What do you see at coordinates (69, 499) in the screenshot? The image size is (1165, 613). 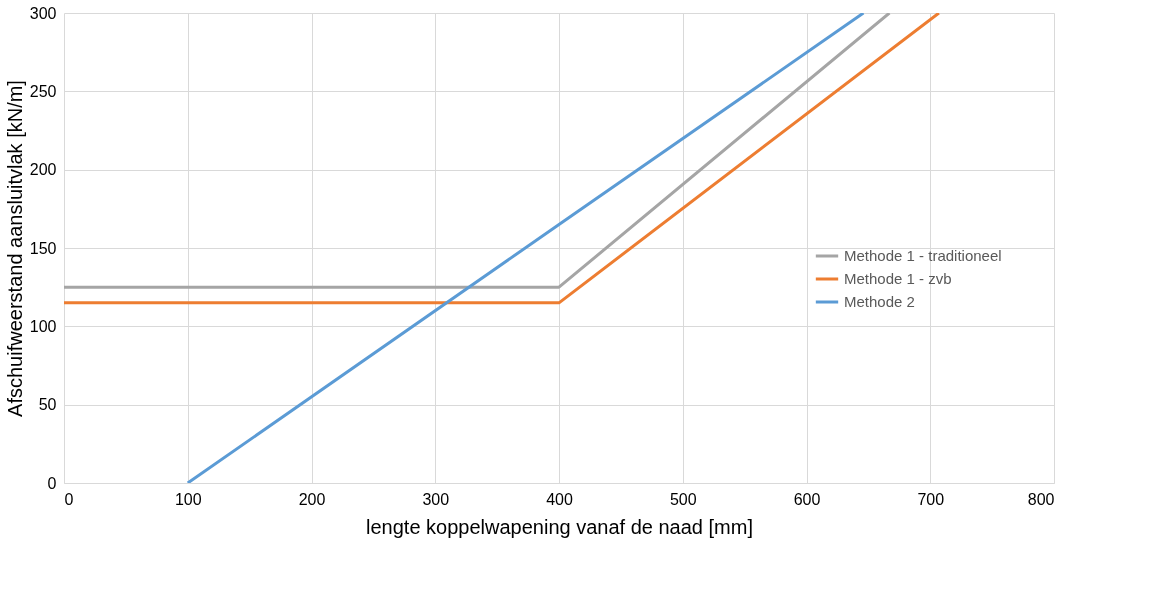 I see `x-tick-label: 0` at bounding box center [69, 499].